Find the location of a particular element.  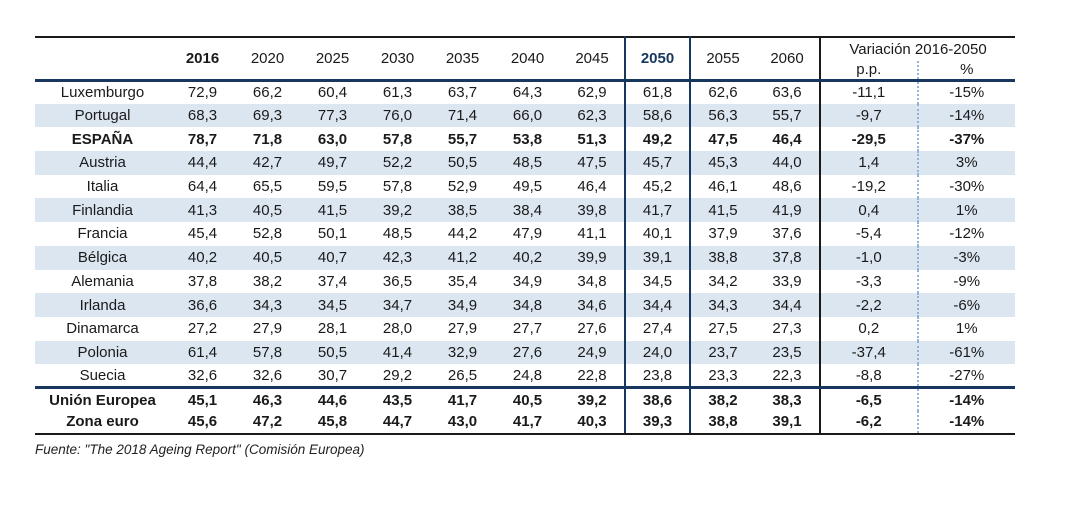

value-cell-2050: 23,8 is located at coordinates (657, 376).